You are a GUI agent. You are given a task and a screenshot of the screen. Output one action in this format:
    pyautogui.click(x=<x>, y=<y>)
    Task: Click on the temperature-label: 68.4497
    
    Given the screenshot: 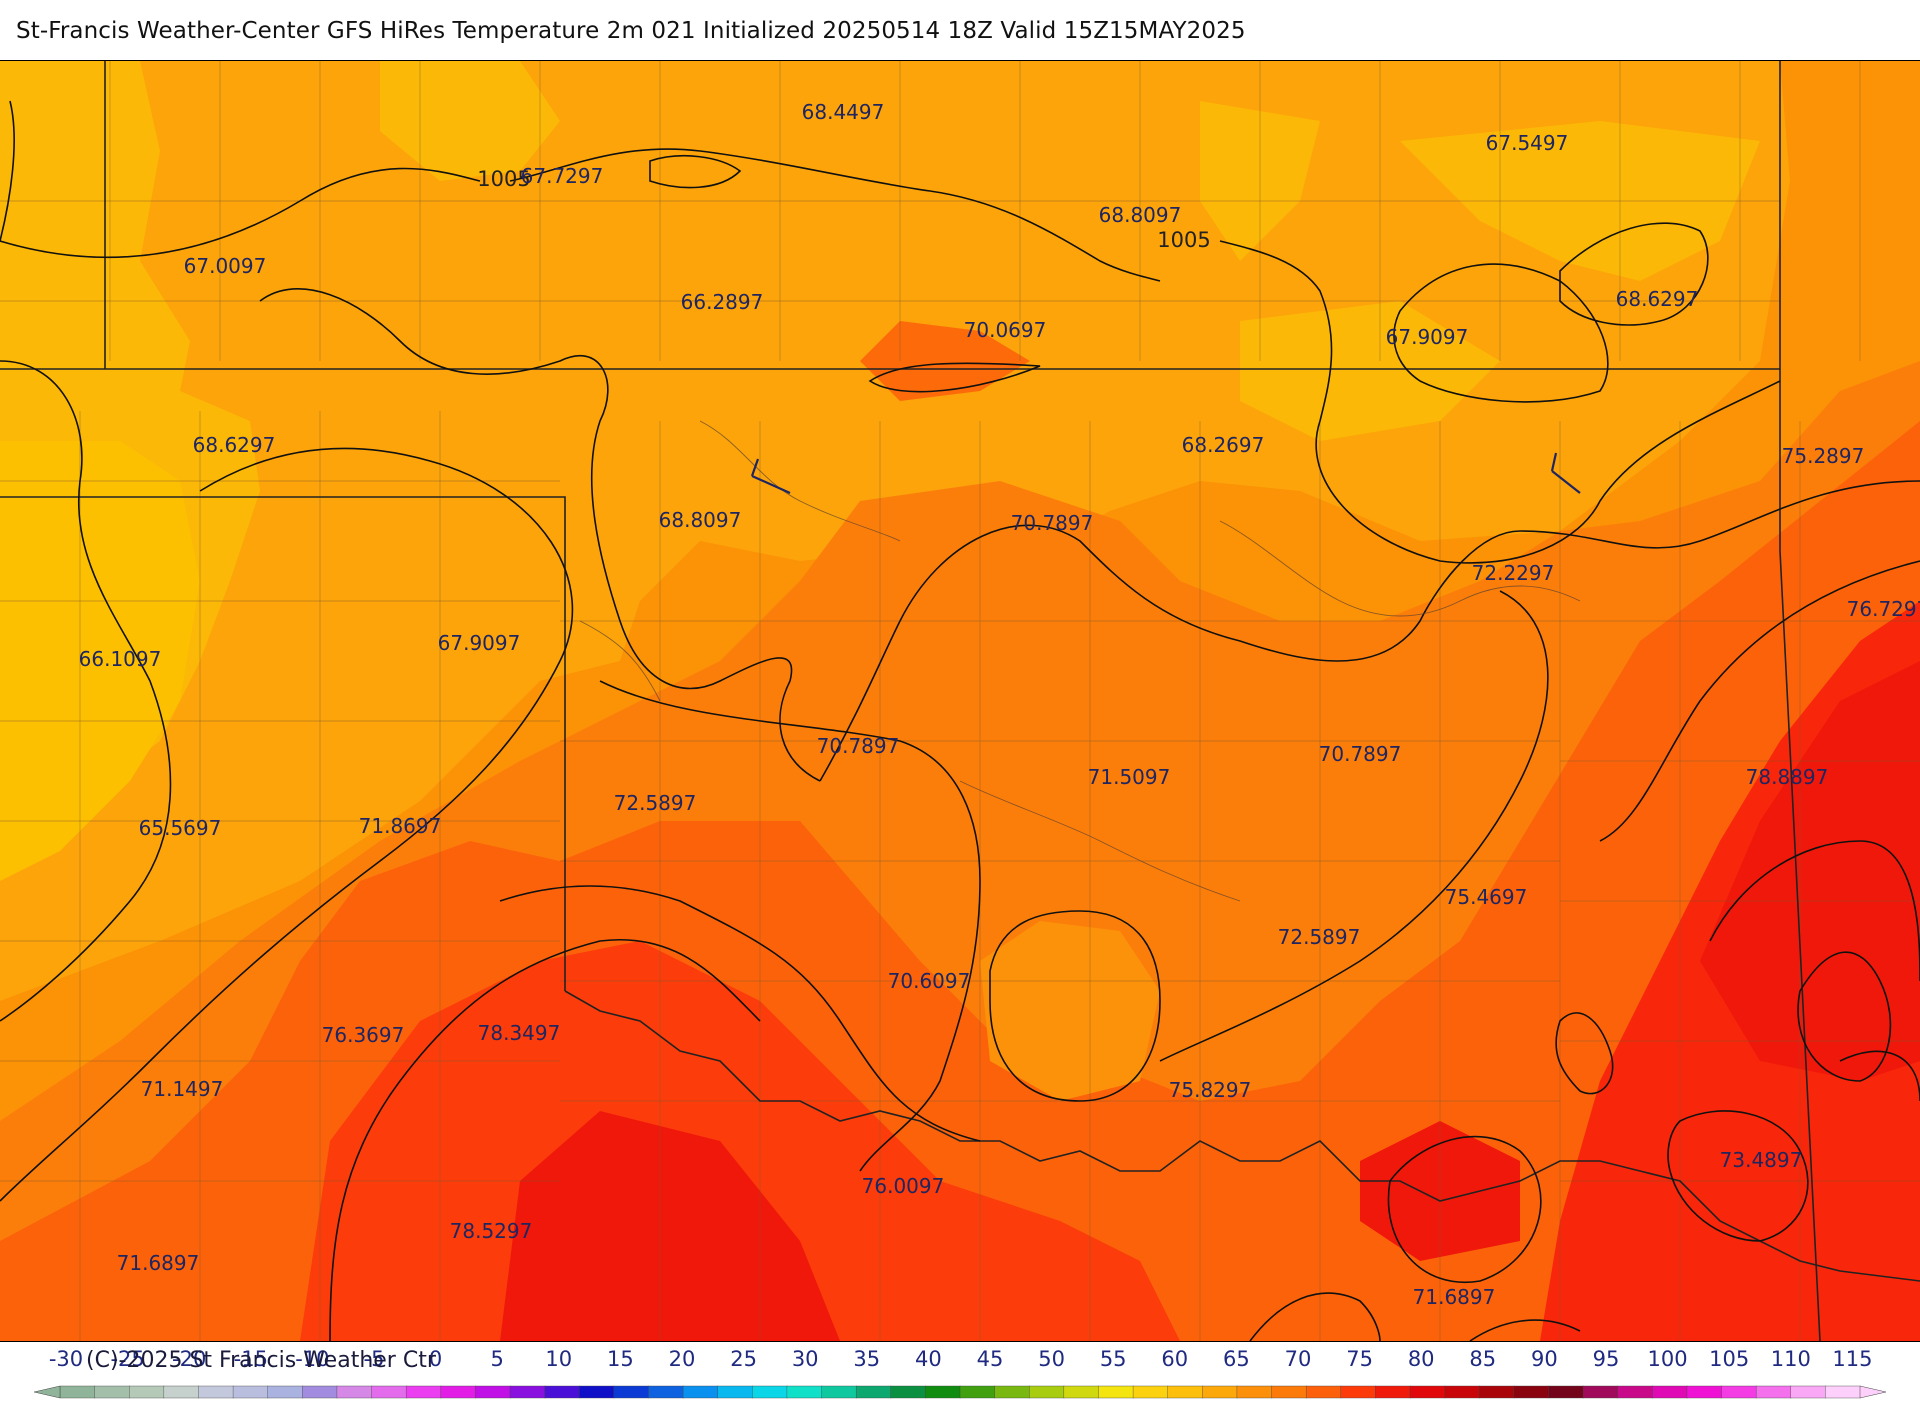 What is the action you would take?
    pyautogui.click(x=843, y=112)
    